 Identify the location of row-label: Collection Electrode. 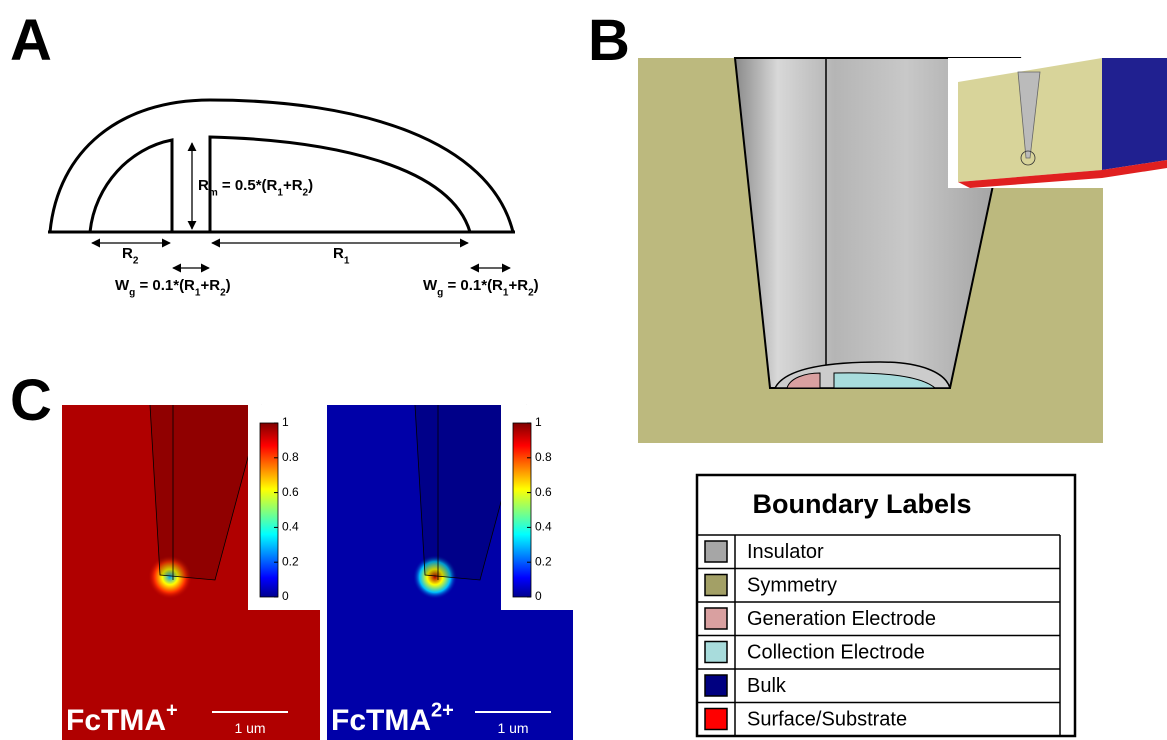
(836, 653).